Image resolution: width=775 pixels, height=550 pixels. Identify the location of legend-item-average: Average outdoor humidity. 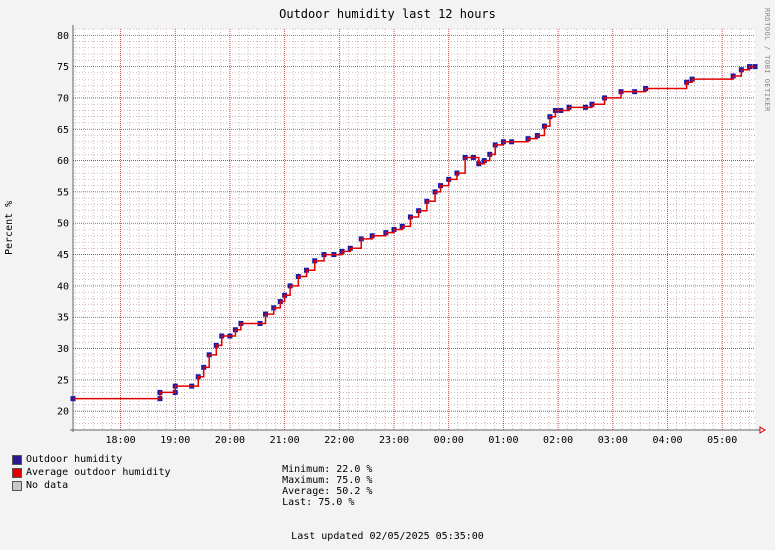
(91, 472).